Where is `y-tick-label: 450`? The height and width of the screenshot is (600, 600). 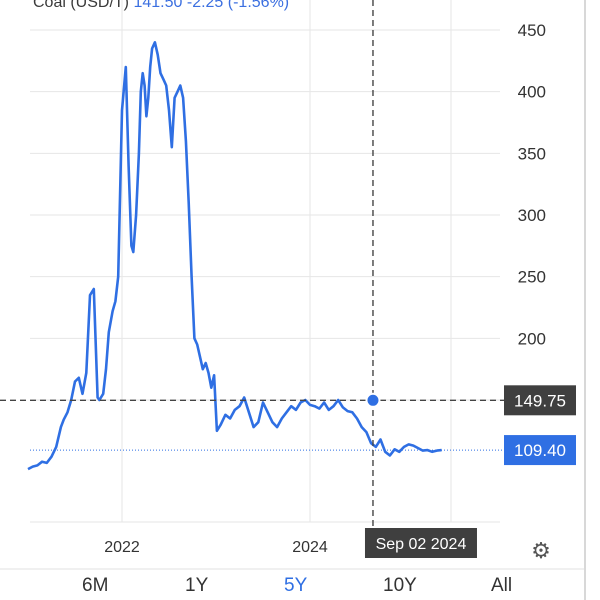 y-tick-label: 450 is located at coordinates (532, 30).